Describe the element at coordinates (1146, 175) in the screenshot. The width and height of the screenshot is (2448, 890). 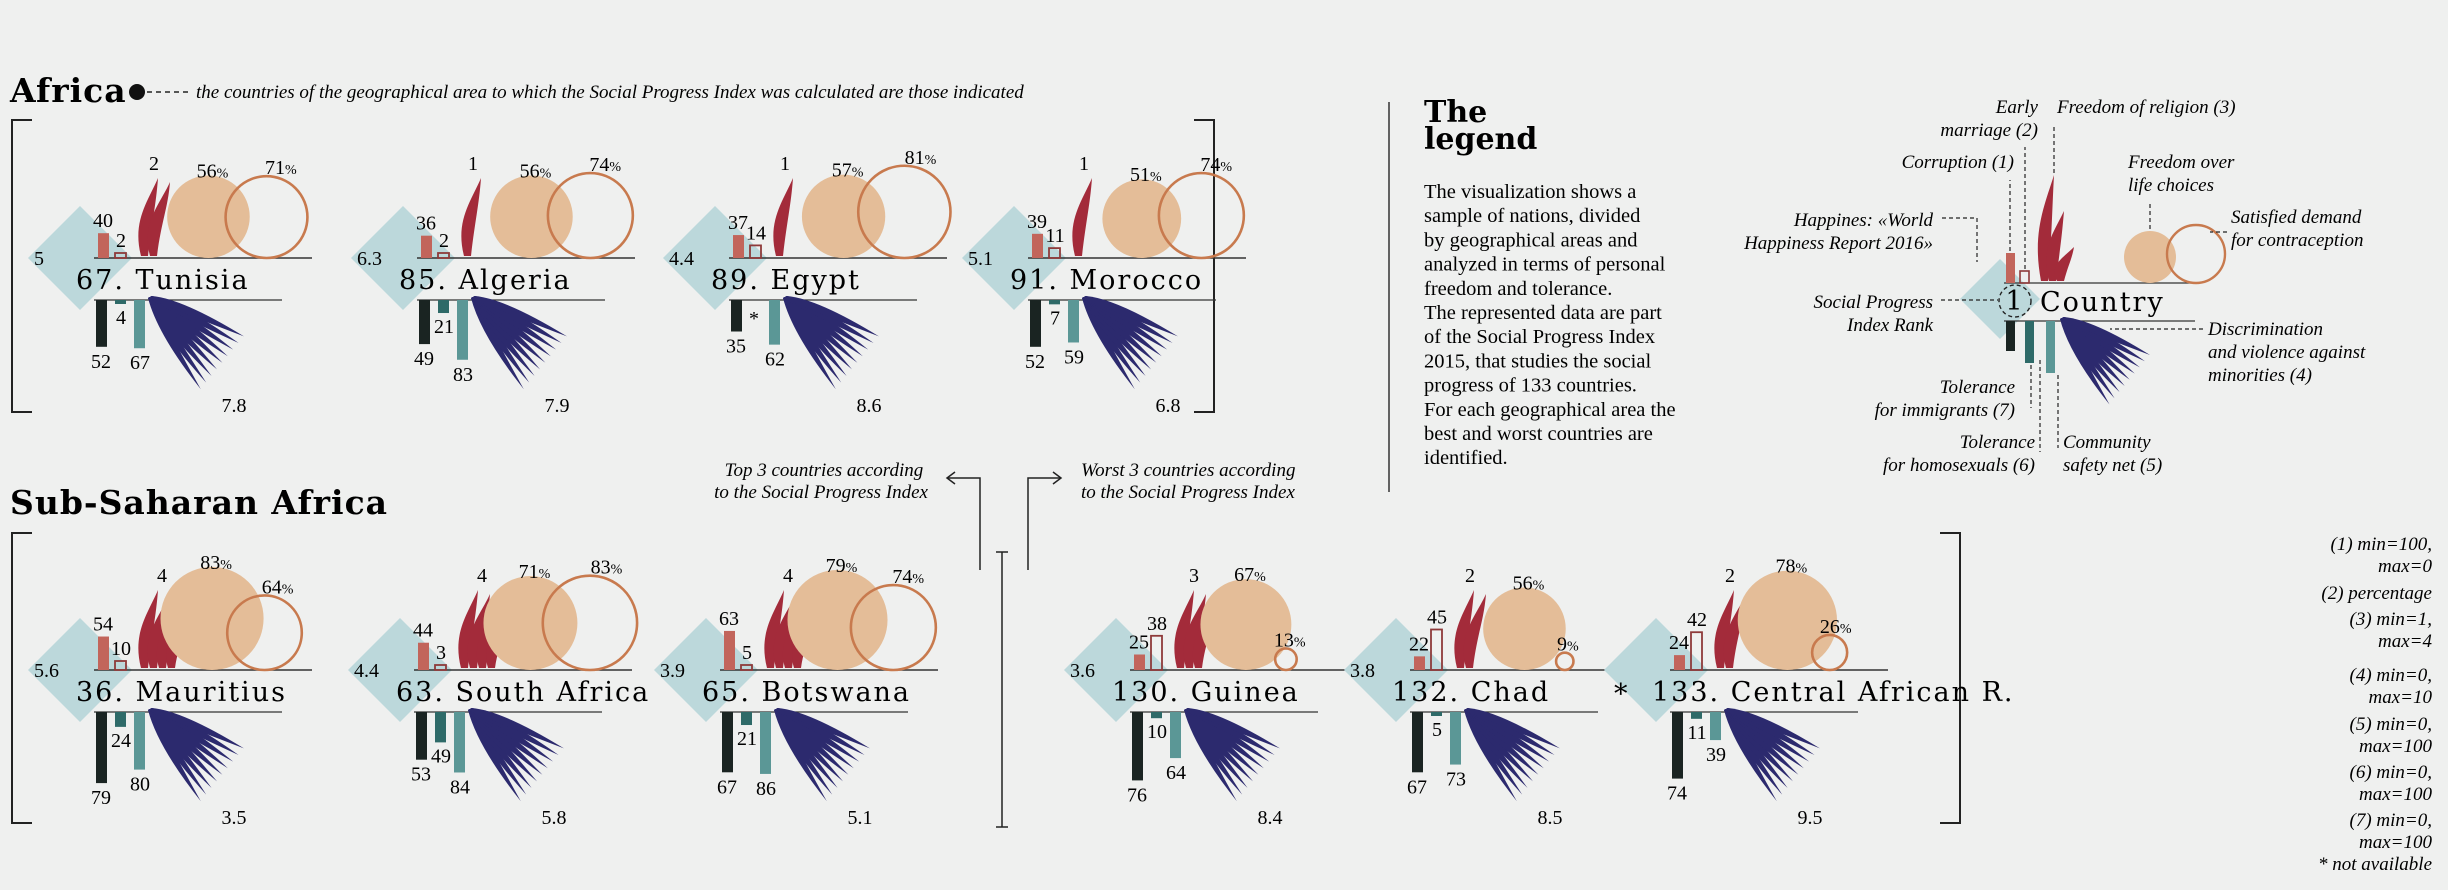
I see `freedom-value: 51%` at that location.